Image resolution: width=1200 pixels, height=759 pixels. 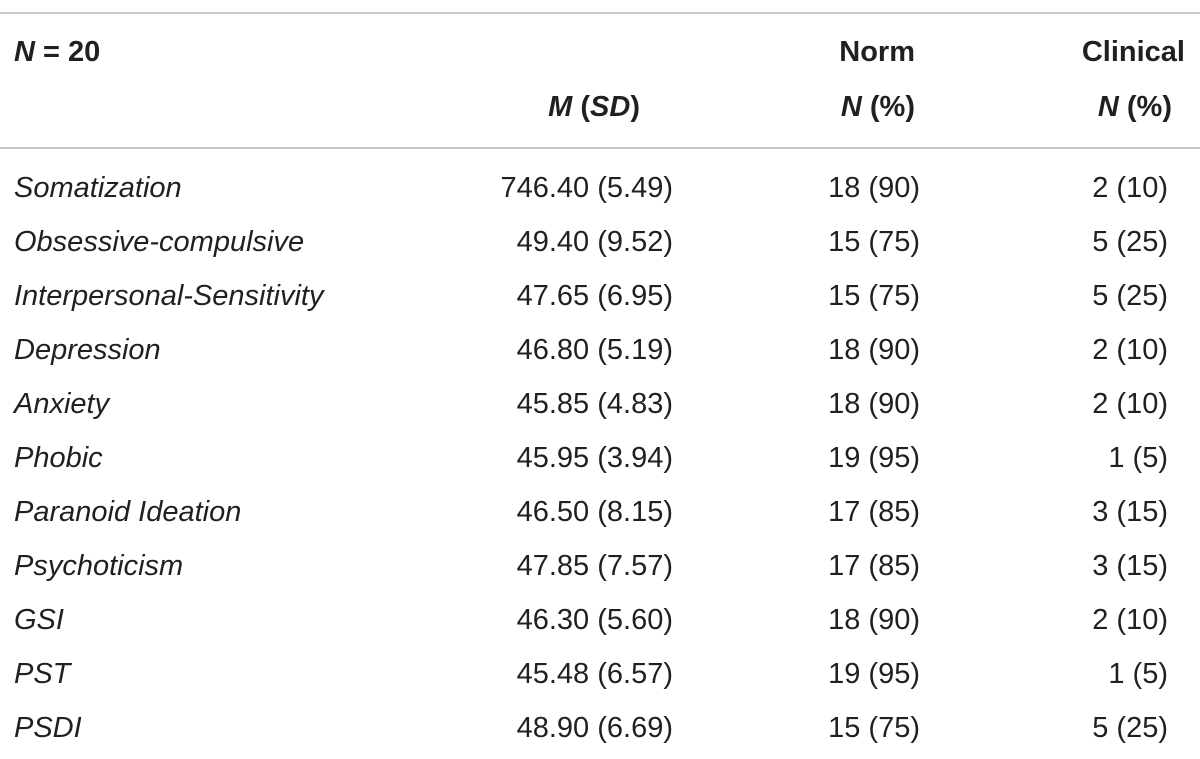 I want to click on row-label: Anxiety, so click(x=62, y=404).